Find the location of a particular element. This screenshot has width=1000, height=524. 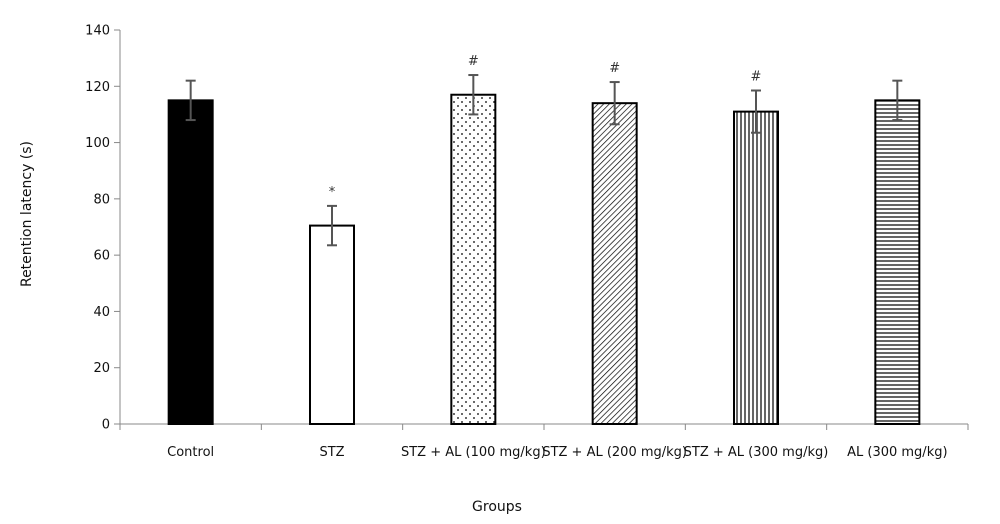

annotations: * # # # is located at coordinates (545, 127).